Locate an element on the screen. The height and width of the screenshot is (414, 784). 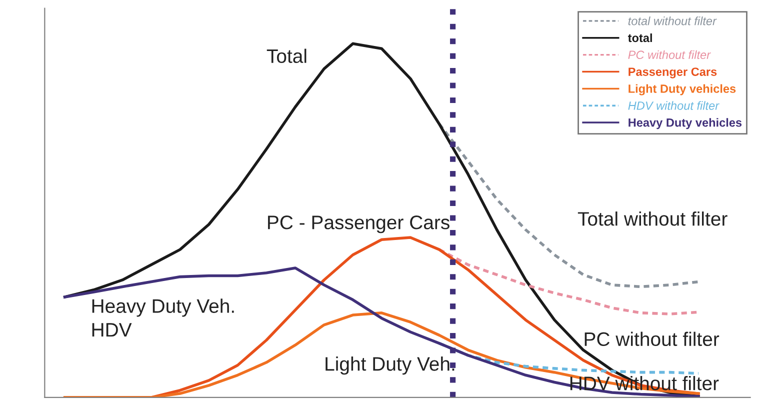
legend-label: HDV without filter is located at coordinates (674, 105).